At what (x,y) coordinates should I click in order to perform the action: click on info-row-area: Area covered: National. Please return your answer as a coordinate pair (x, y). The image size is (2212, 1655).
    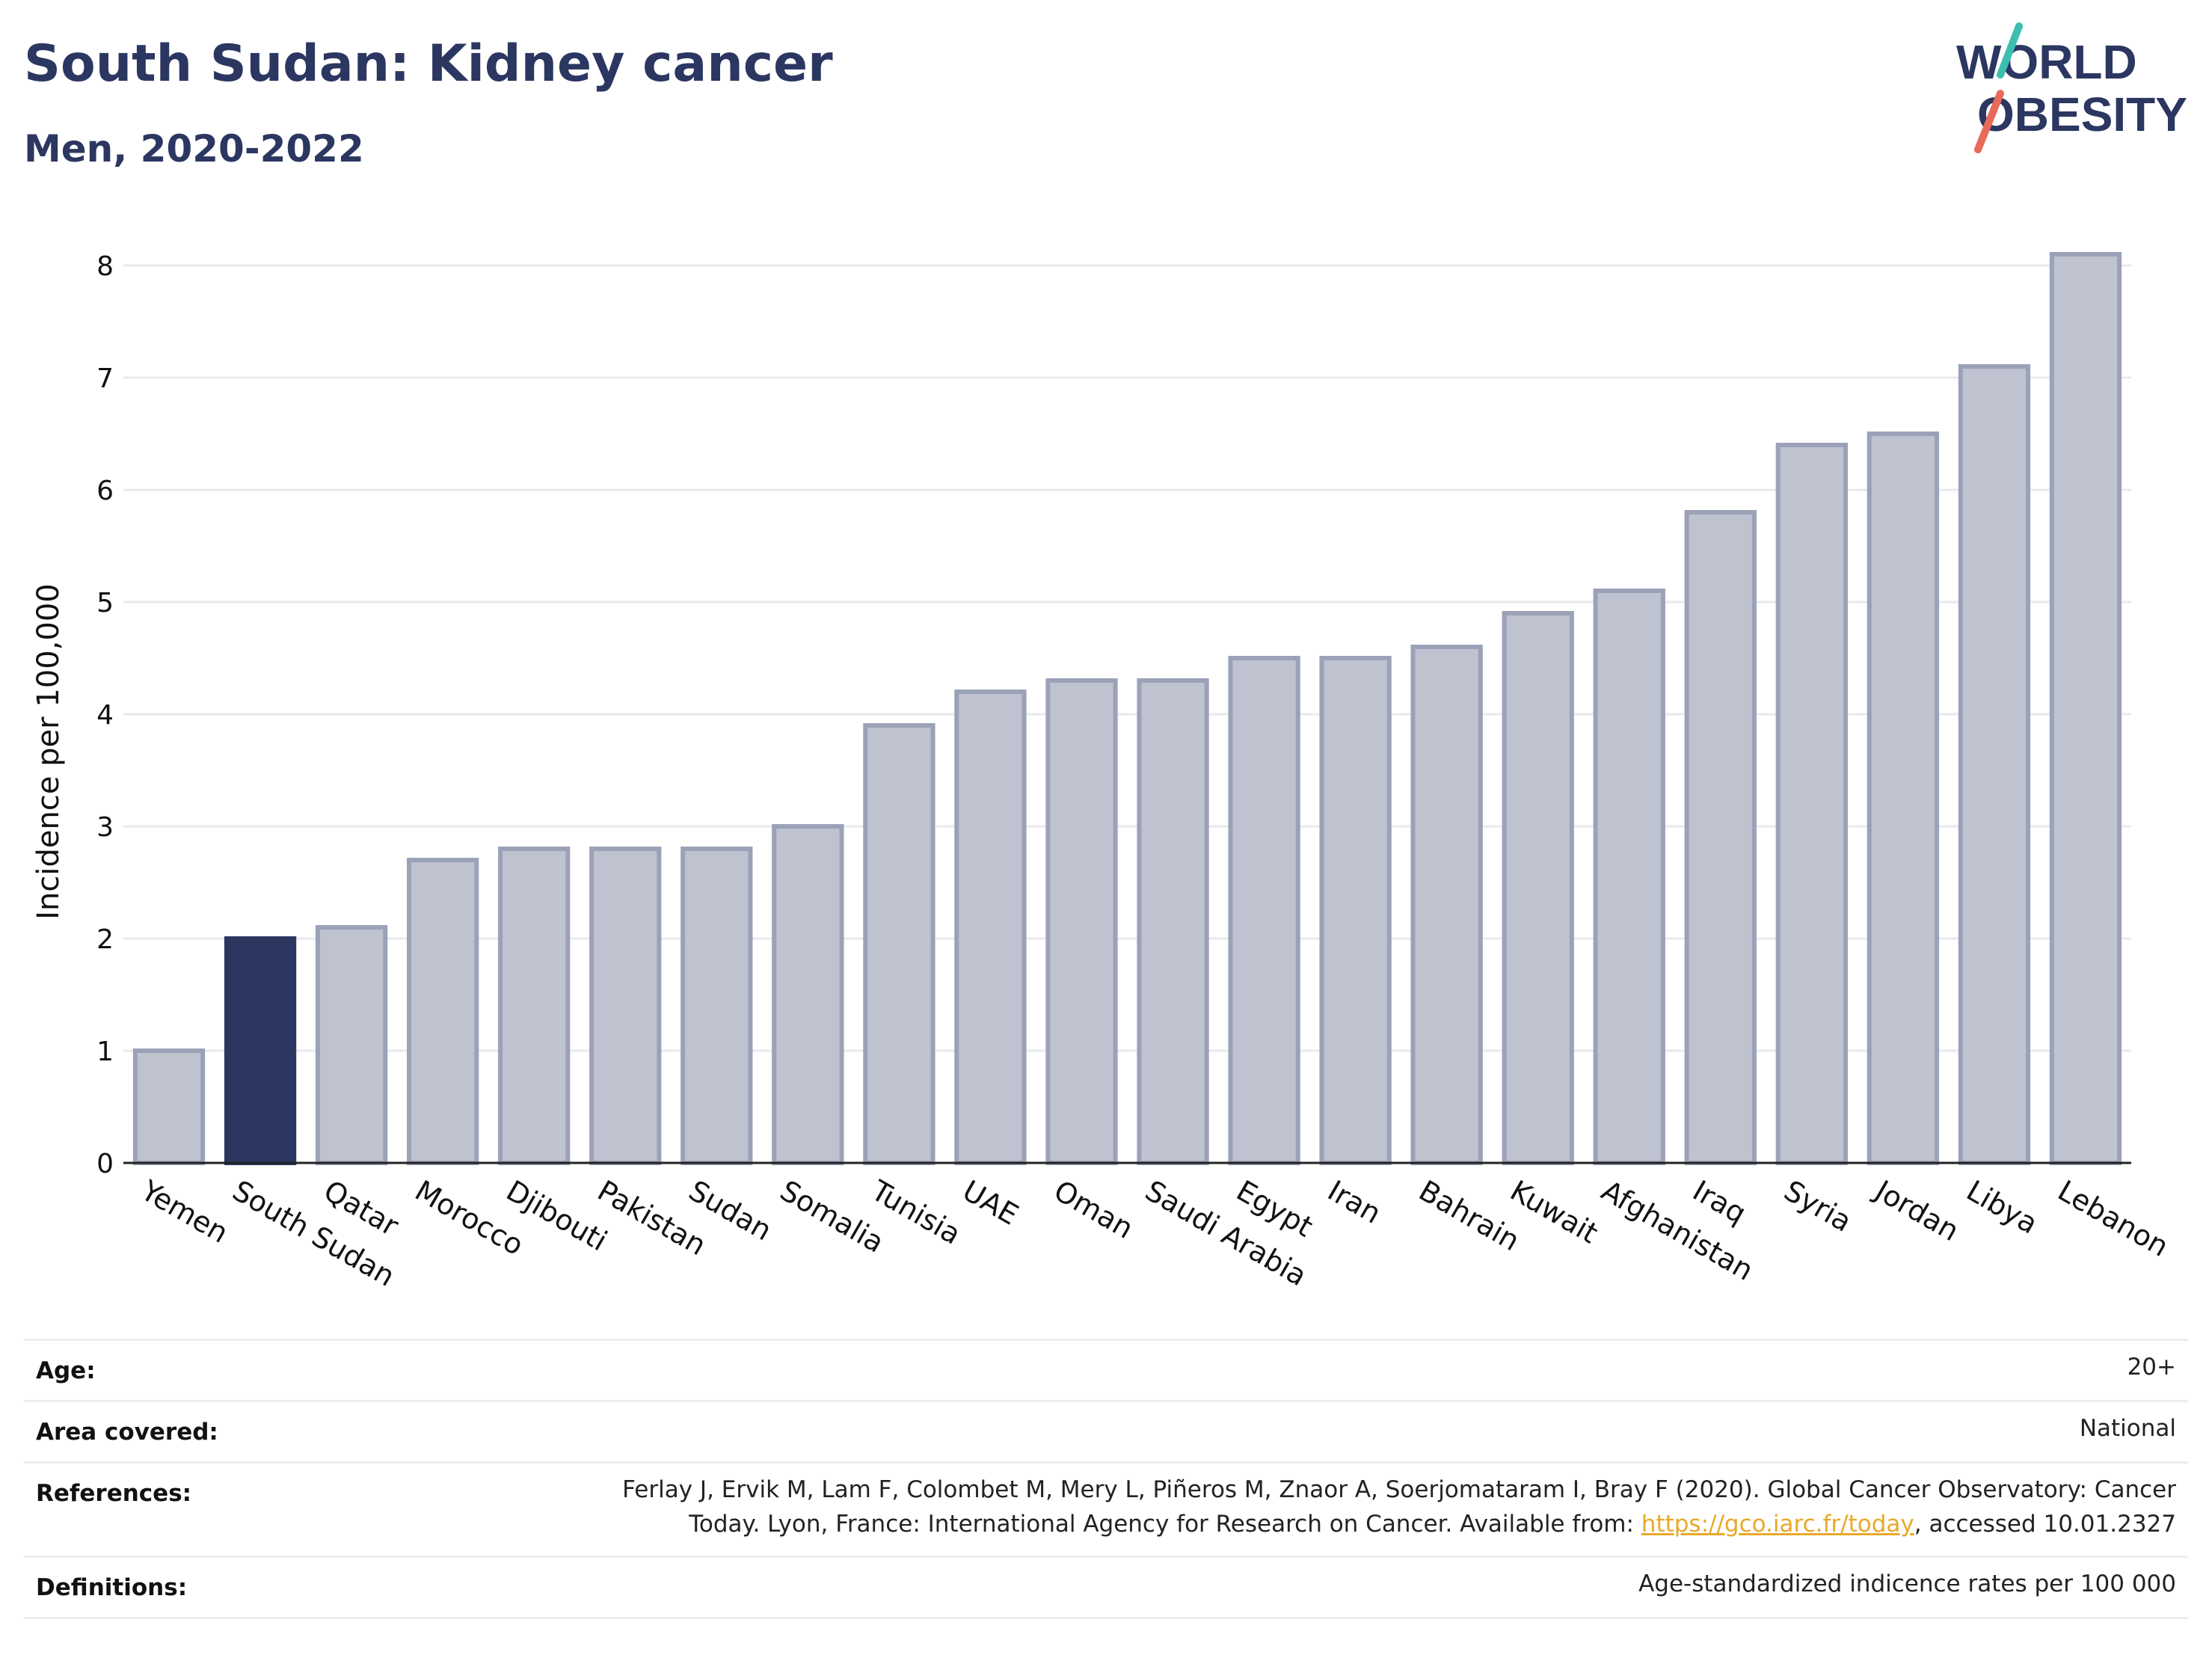
    Looking at the image, I should click on (1106, 1432).